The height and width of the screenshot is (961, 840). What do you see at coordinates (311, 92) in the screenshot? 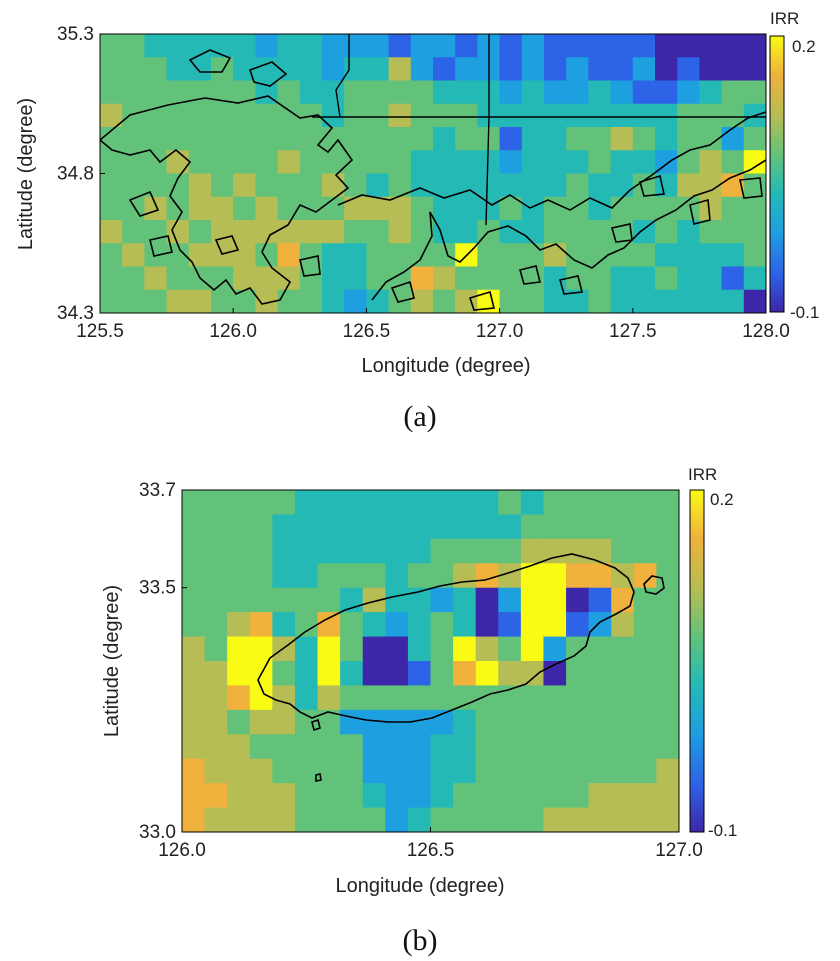
I see `heatmap-cell-a-r2-c9` at bounding box center [311, 92].